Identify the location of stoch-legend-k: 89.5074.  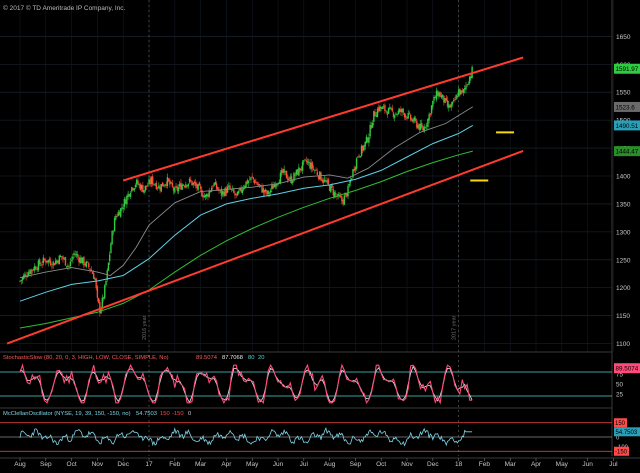
(207, 358).